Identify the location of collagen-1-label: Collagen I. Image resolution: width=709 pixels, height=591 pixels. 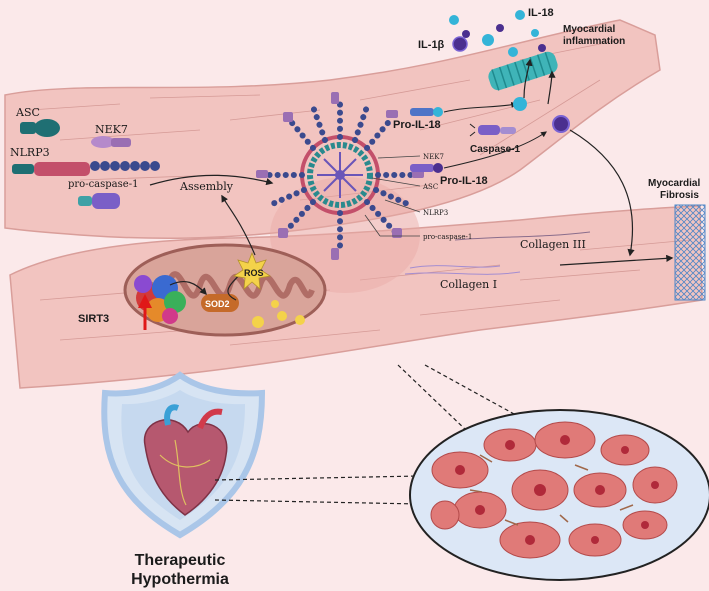
(468, 284).